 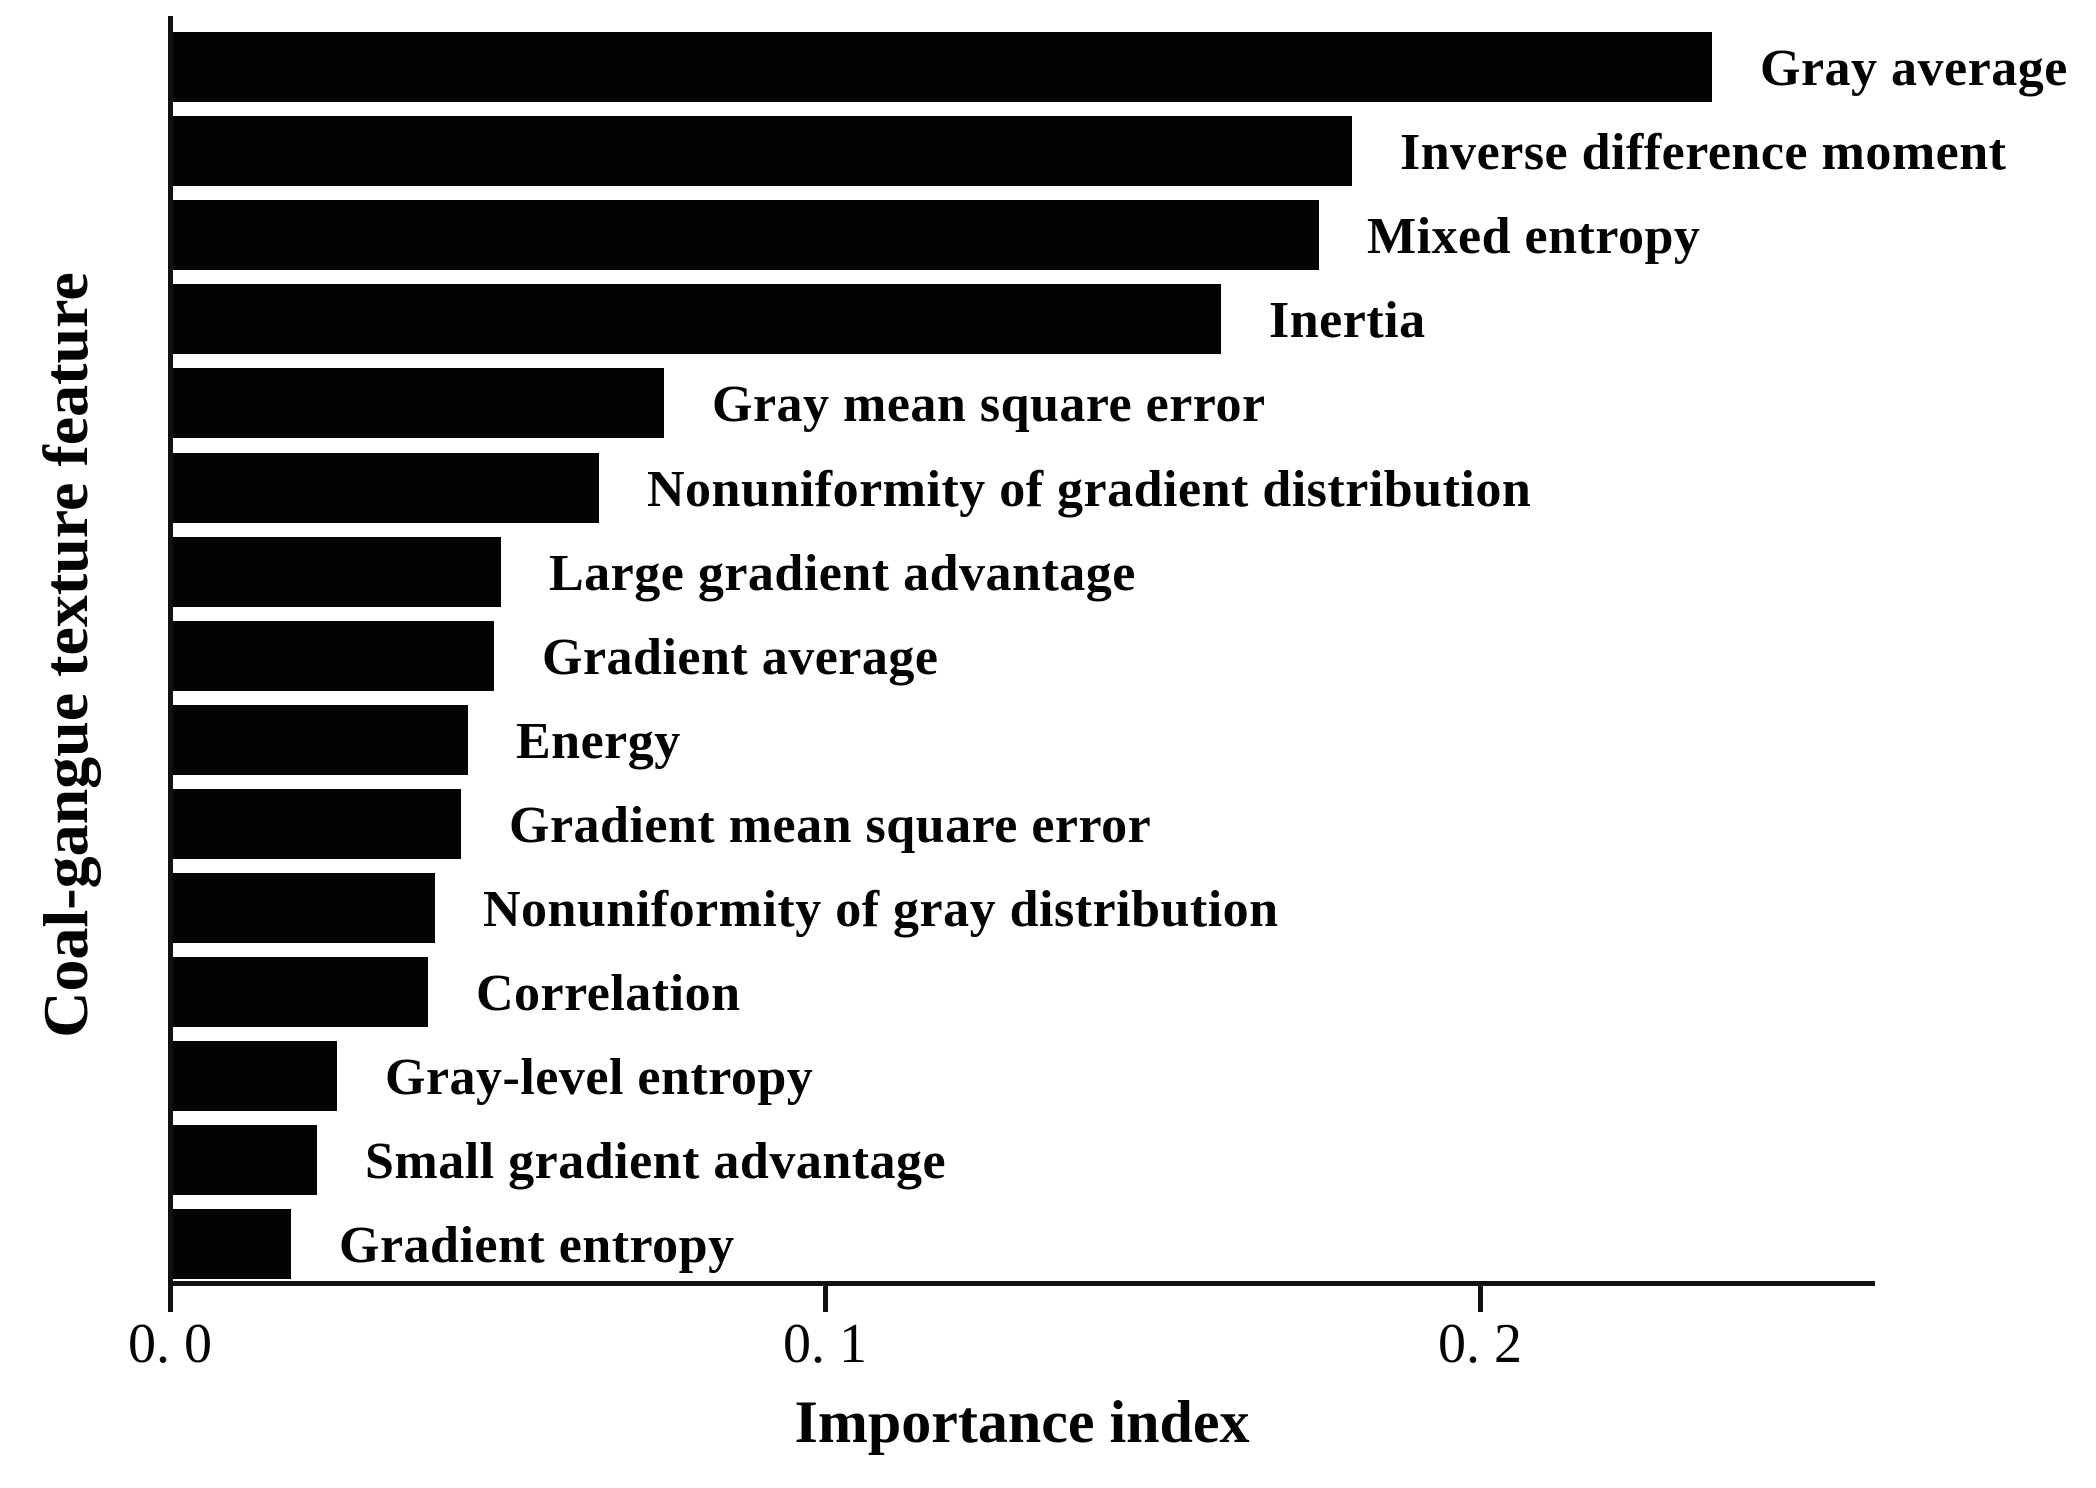 What do you see at coordinates (740, 657) in the screenshot?
I see `bar-label: Gradient average` at bounding box center [740, 657].